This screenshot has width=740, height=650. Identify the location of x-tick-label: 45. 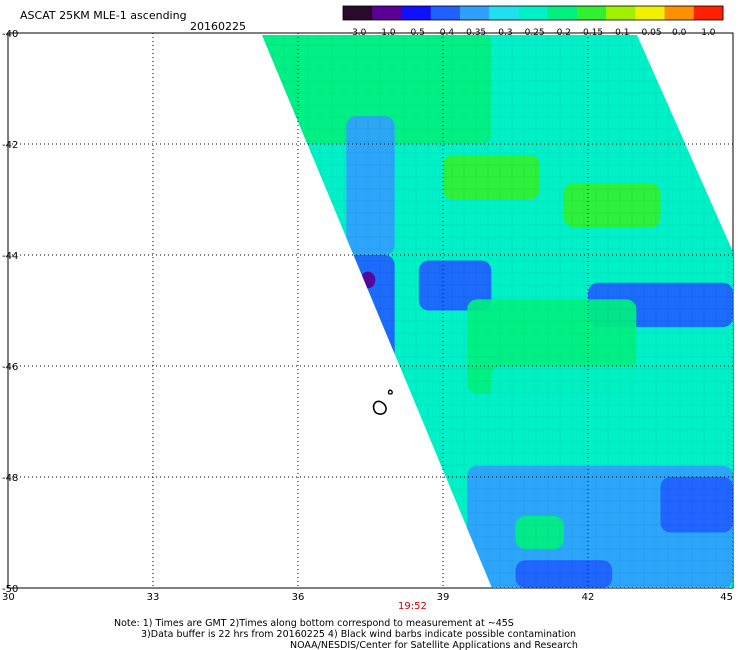
(726, 597).